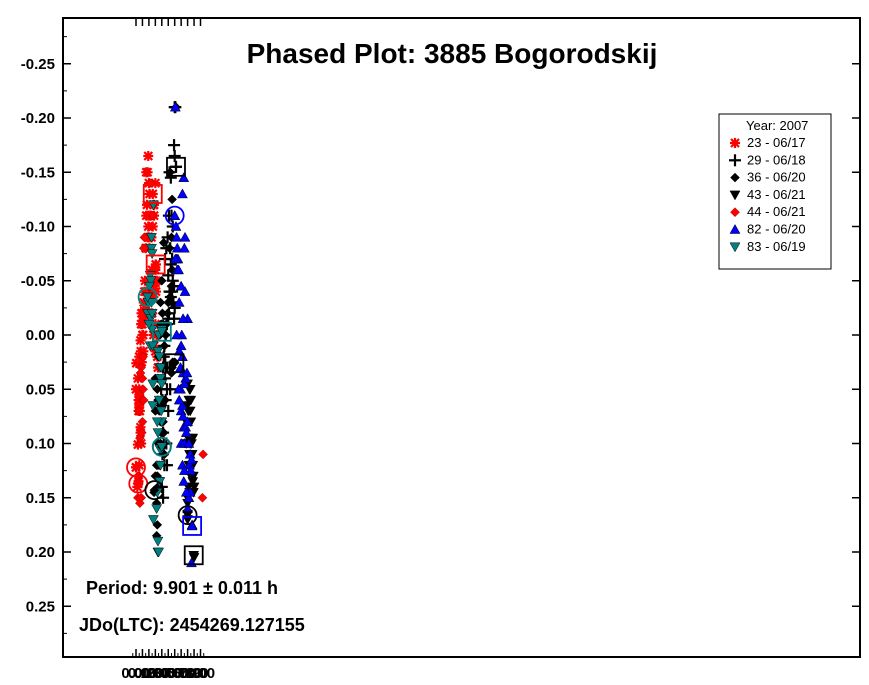 This screenshot has width=869, height=685. Describe the element at coordinates (168, 673) in the screenshot. I see `x-tick-label: 0.50` at that location.